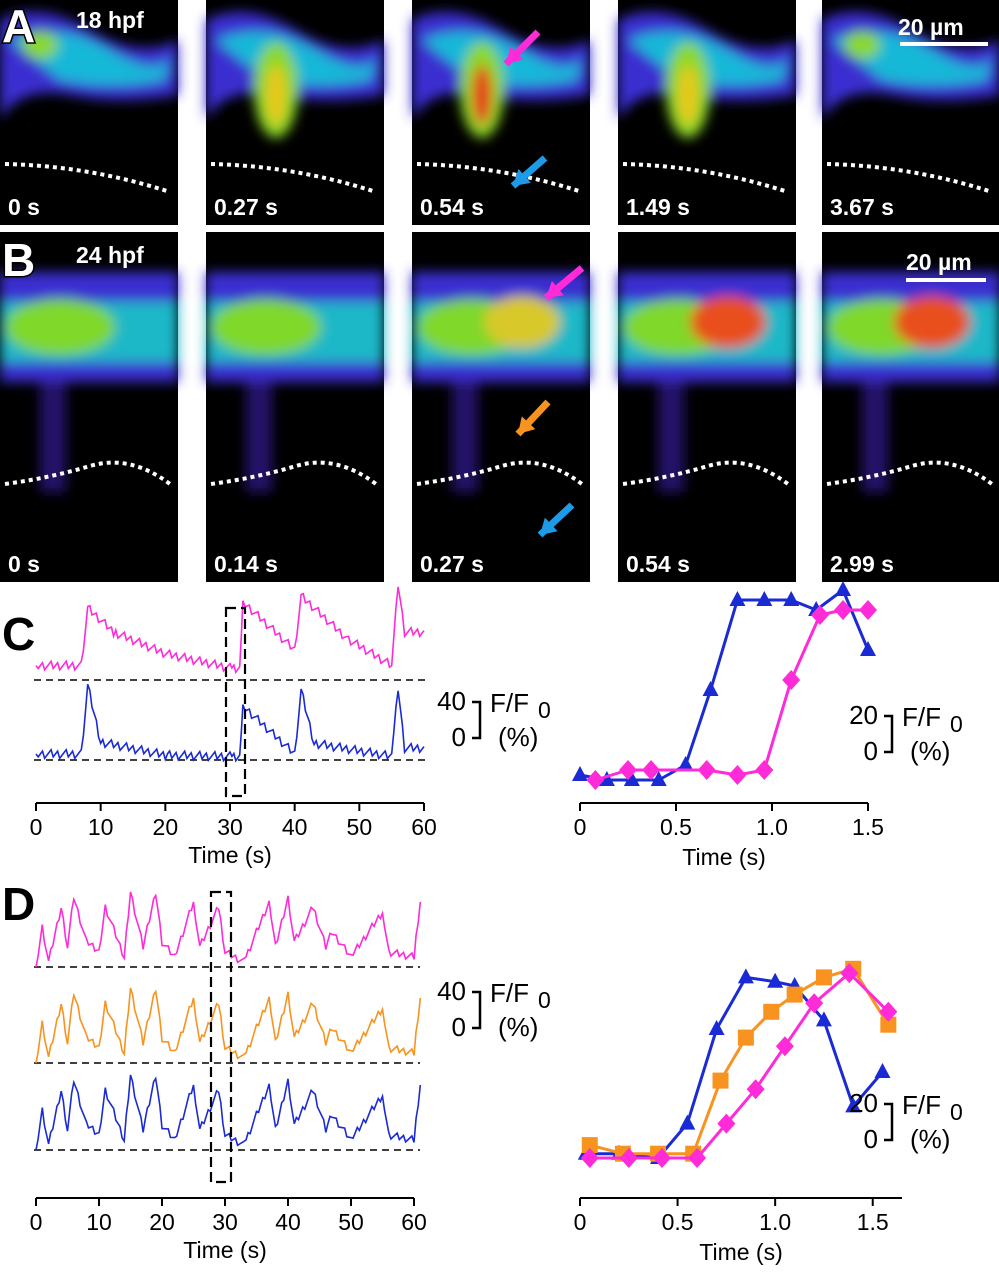  I want to click on scale-bar-label-b: 20 µm, so click(939, 262).